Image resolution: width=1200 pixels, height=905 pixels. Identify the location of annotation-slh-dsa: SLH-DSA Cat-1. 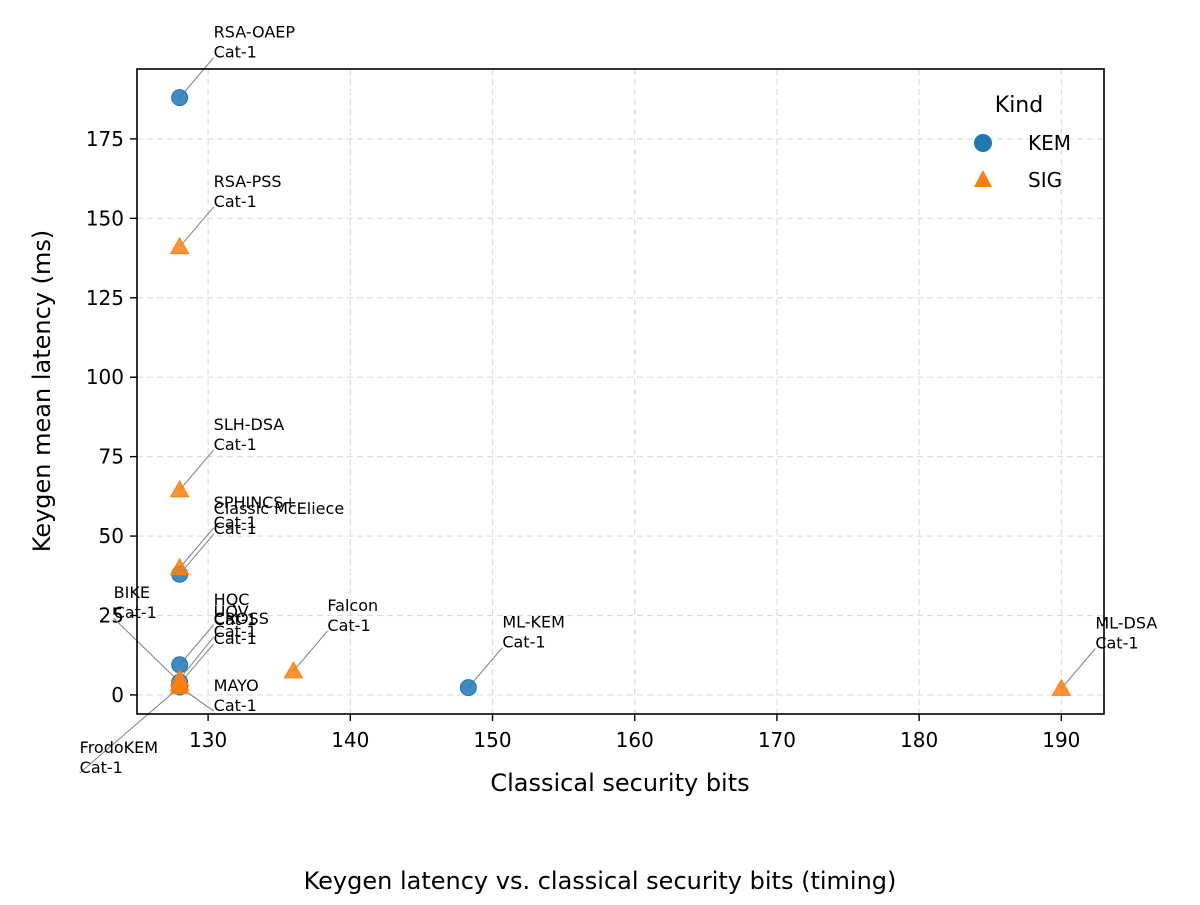
(249, 434).